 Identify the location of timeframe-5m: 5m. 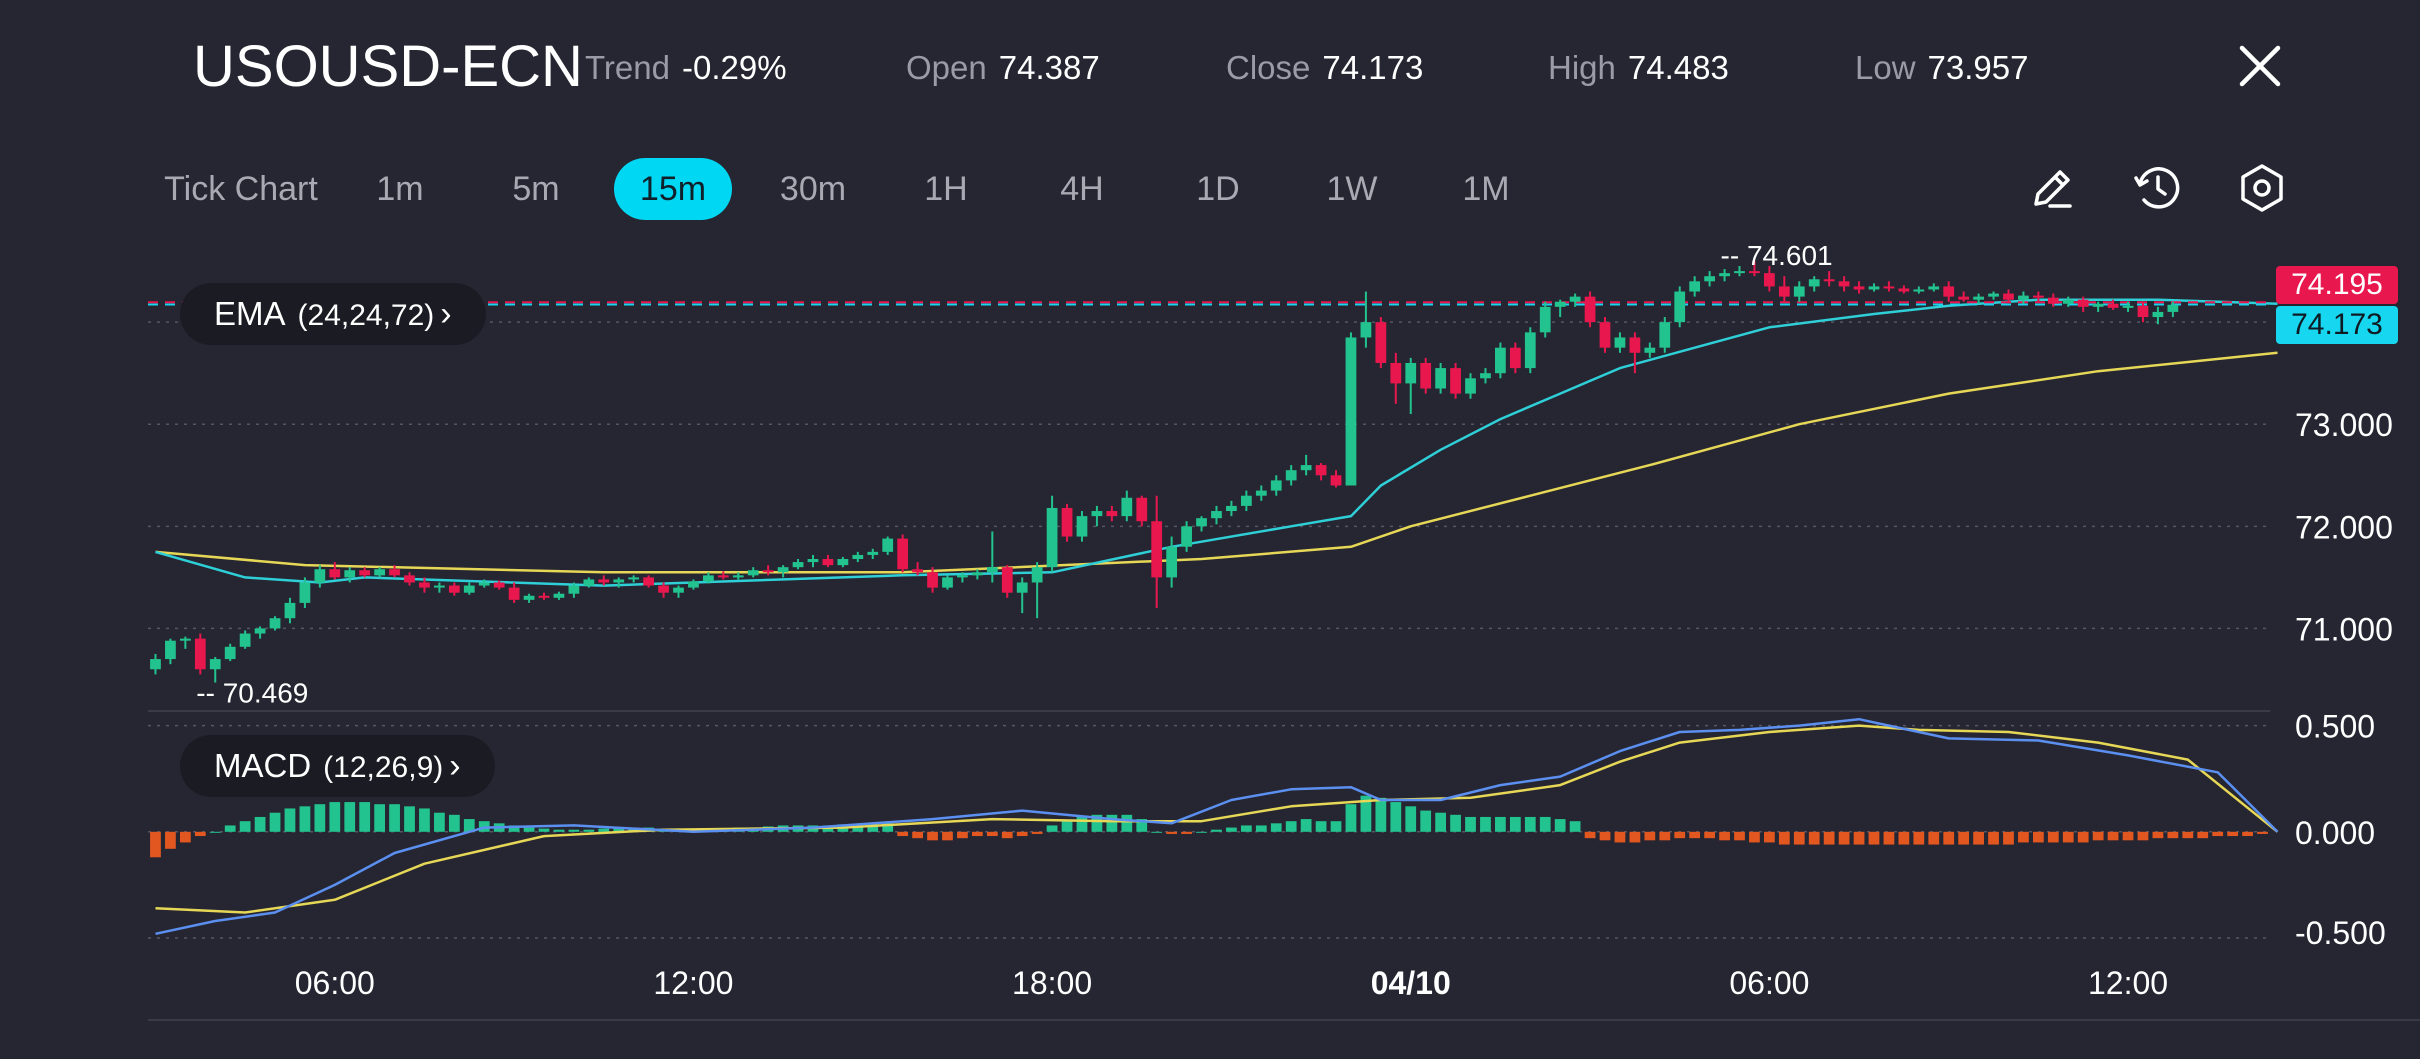
(536, 189).